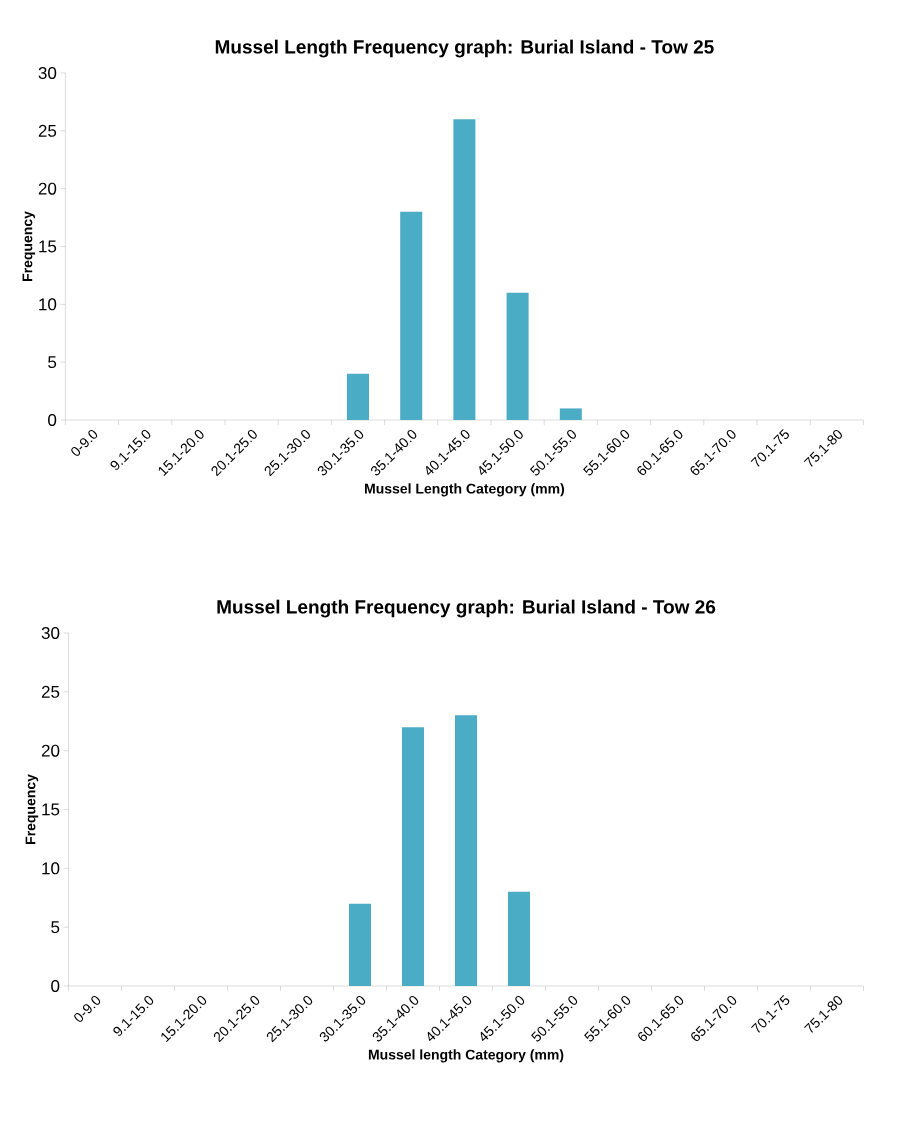  What do you see at coordinates (465, 490) in the screenshot?
I see `x-axis-title: Mussel Length Category (mm)` at bounding box center [465, 490].